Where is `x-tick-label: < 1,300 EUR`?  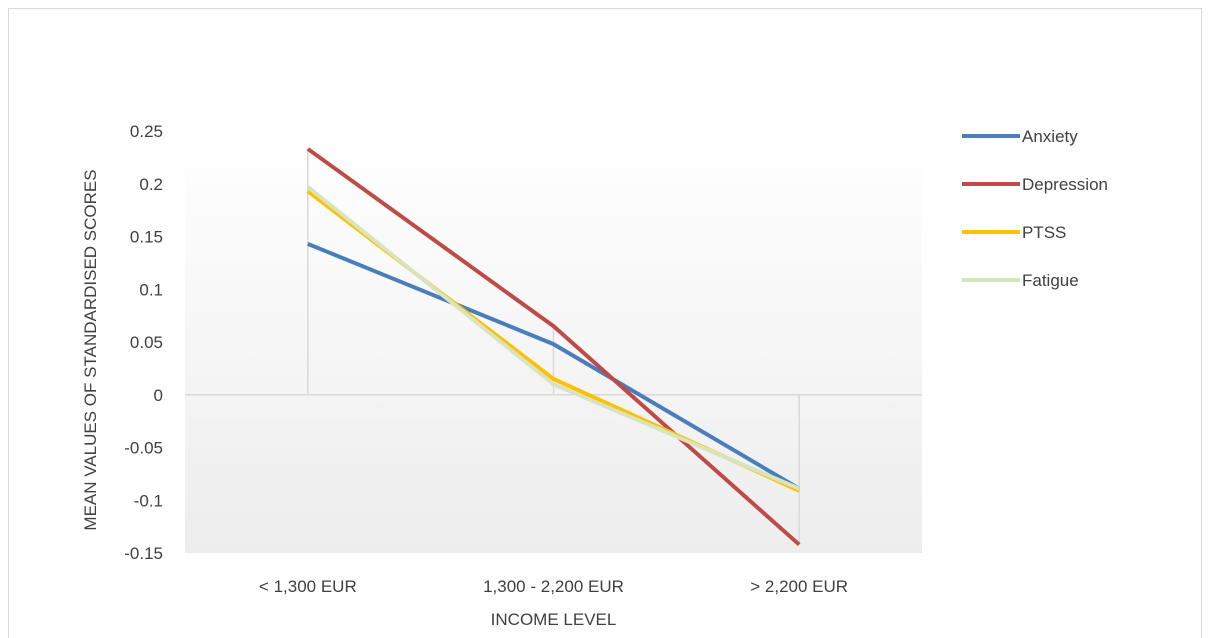 x-tick-label: < 1,300 EUR is located at coordinates (308, 586).